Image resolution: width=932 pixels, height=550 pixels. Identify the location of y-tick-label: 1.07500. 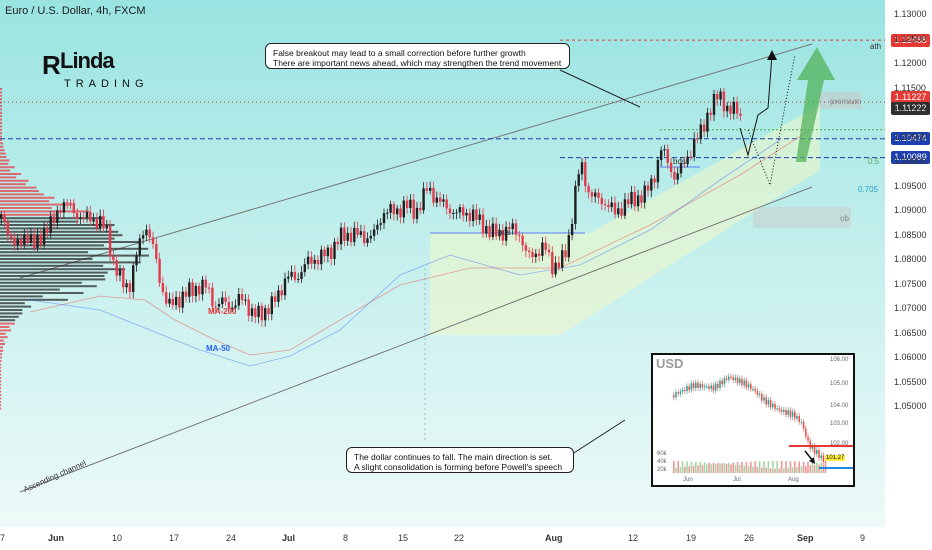
(910, 283).